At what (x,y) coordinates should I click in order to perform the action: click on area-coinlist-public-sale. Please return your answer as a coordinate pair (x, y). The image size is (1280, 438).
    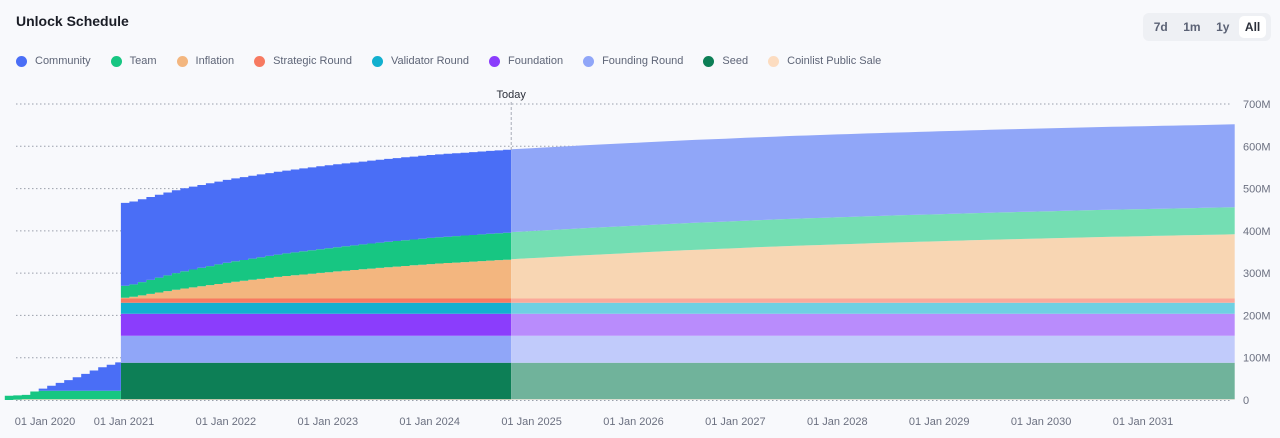
    Looking at the image, I should click on (258, 399).